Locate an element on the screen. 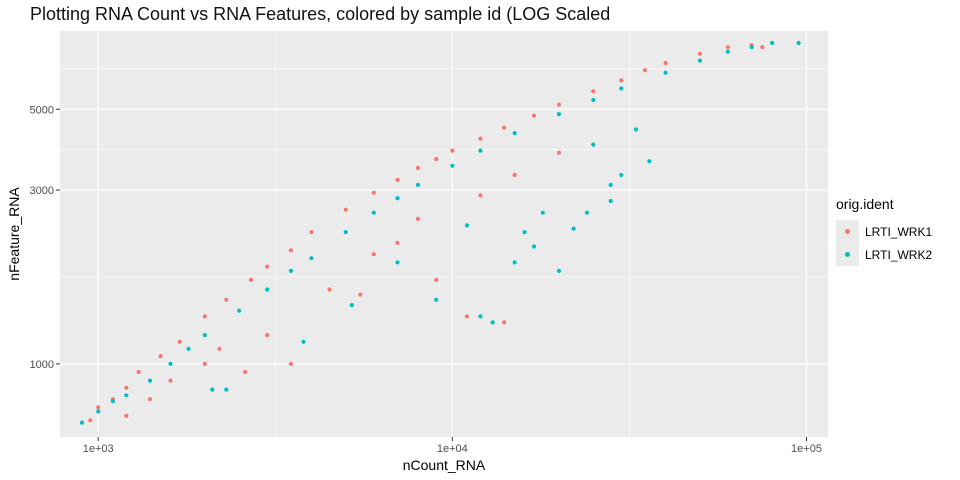 This screenshot has height=480, width=960. y-tick-label: 1000 is located at coordinates (42, 365).